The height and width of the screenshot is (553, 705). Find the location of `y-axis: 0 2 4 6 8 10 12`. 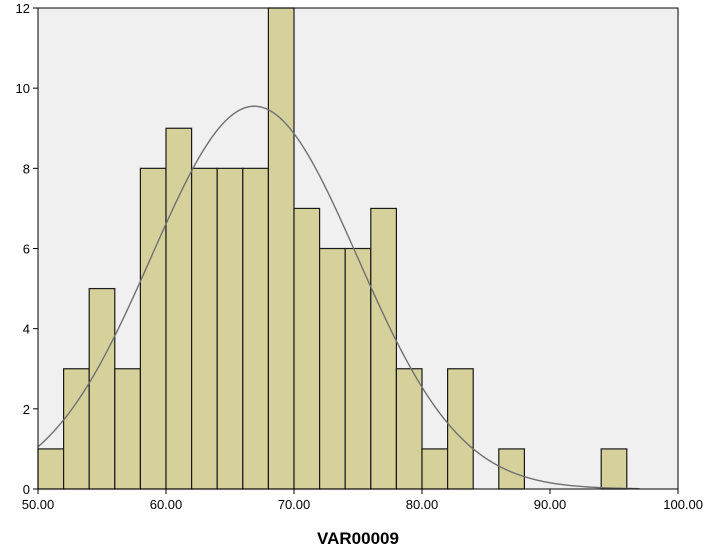

y-axis: 0 2 4 6 8 10 12 is located at coordinates (27, 249).